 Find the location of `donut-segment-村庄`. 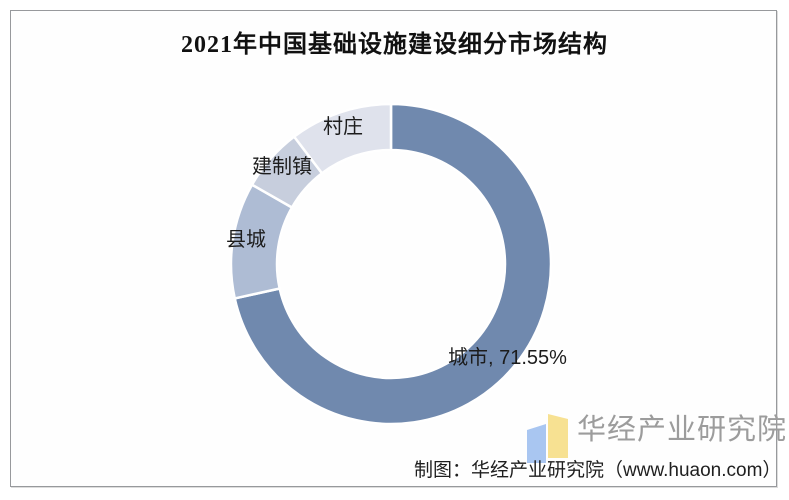

donut-segment-村庄 is located at coordinates (342, 138).